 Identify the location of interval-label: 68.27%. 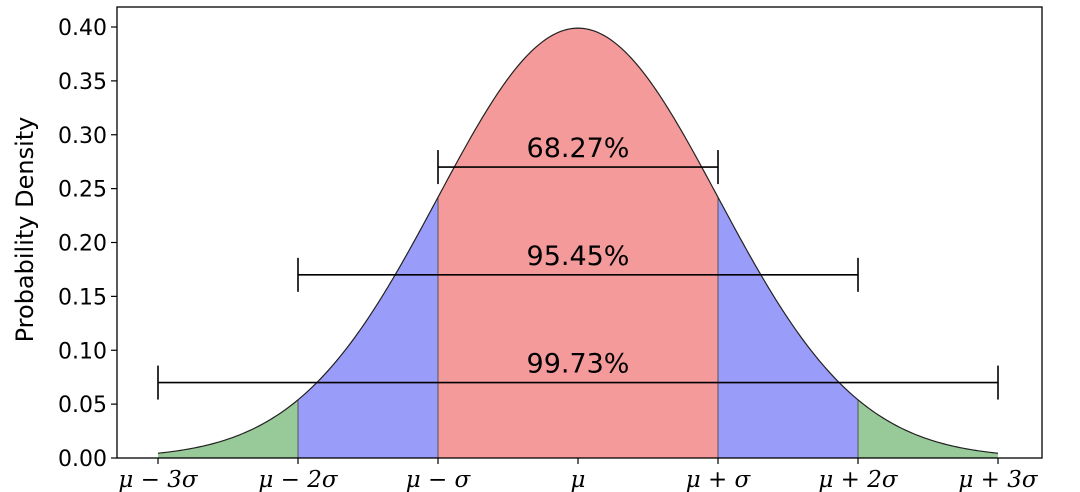
(578, 148).